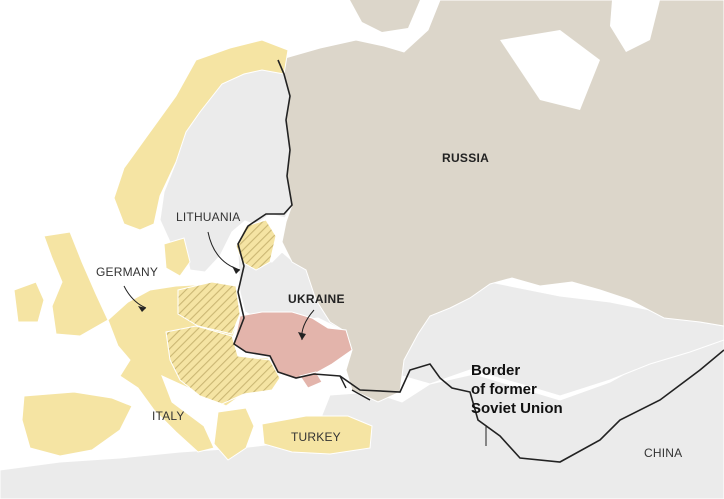  I want to click on eu-iberia, so click(77, 424).